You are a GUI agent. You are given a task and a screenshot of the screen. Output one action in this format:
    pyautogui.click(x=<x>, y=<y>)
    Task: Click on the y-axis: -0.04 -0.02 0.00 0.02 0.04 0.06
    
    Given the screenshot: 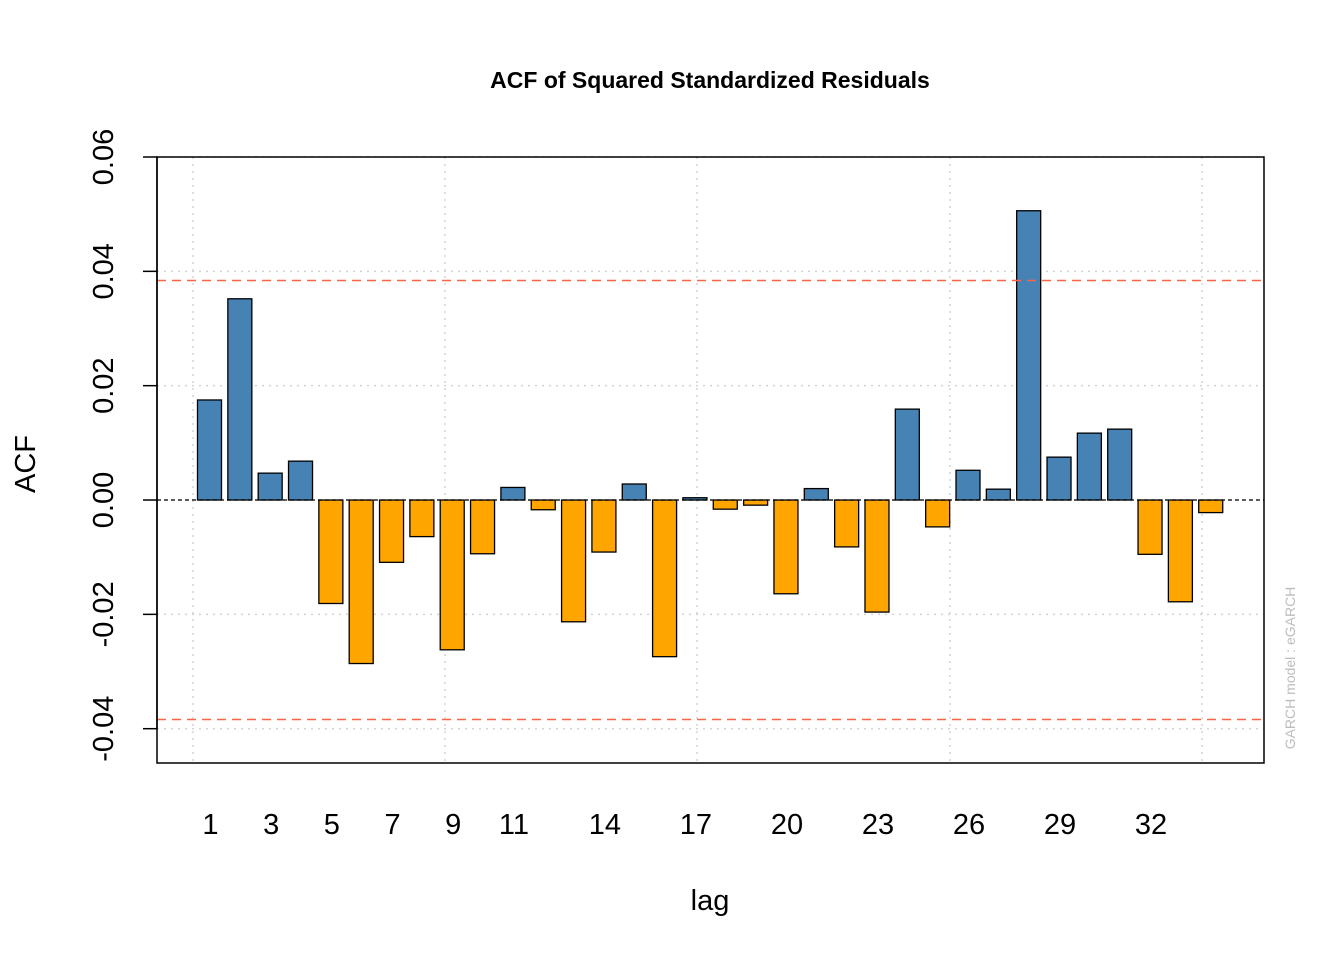 What is the action you would take?
    pyautogui.click(x=123, y=445)
    